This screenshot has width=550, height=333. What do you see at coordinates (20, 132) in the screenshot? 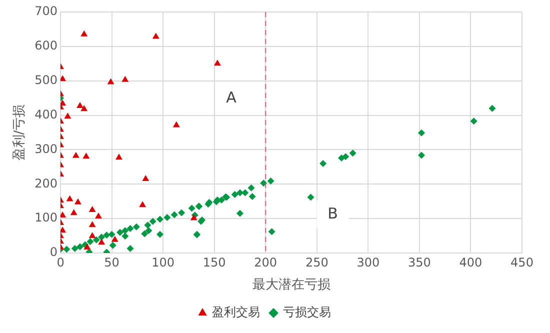
I see `y-axis-title: 盈利/亏损` at bounding box center [20, 132].